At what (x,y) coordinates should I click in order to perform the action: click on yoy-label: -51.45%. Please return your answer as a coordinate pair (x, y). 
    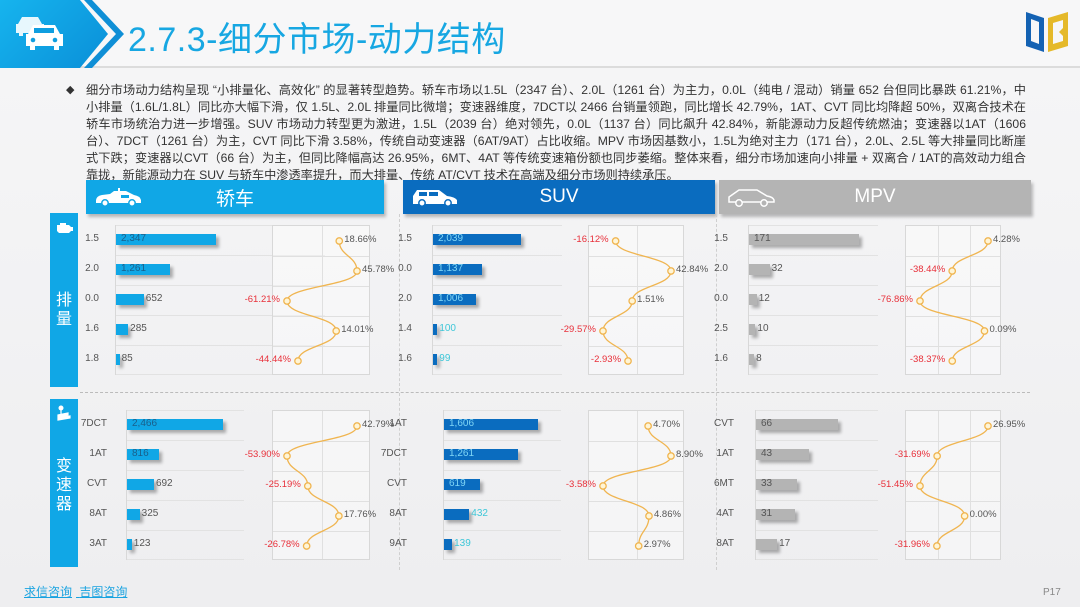
    Looking at the image, I should click on (895, 484).